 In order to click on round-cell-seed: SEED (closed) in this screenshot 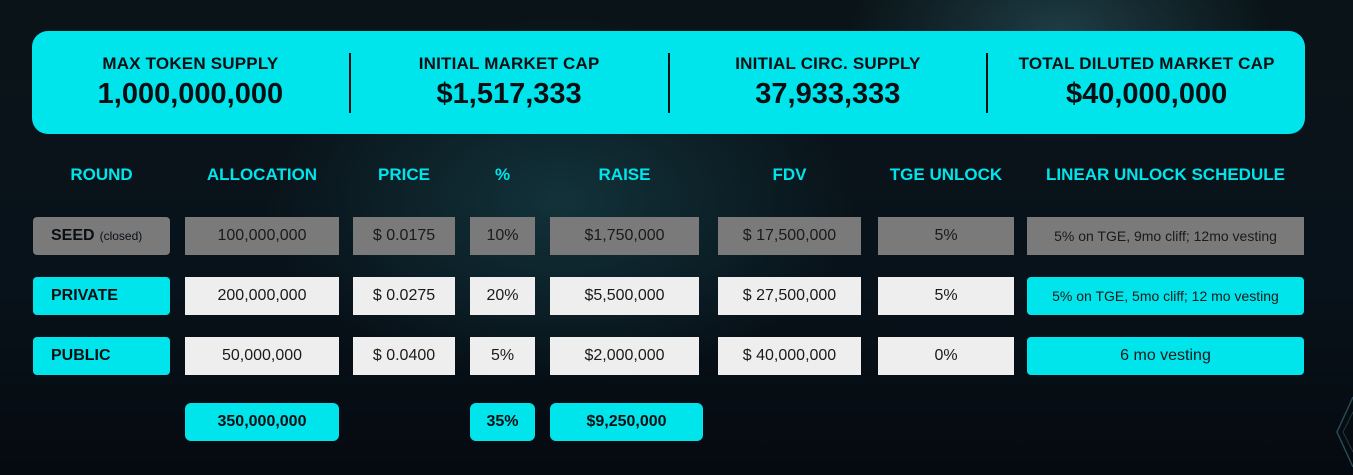, I will do `click(101, 236)`.